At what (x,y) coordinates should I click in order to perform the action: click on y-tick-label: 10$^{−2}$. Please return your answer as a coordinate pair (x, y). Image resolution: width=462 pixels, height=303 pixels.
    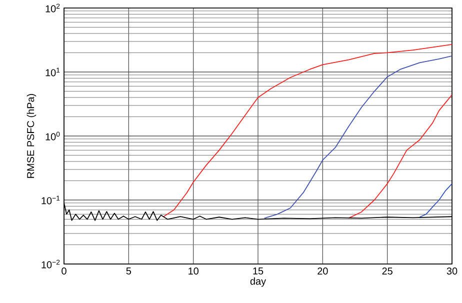
    Looking at the image, I should click on (51, 264).